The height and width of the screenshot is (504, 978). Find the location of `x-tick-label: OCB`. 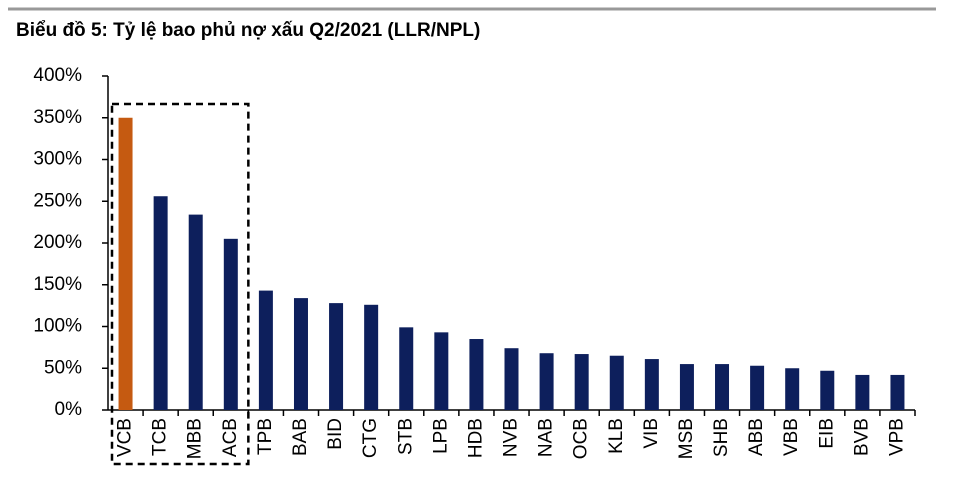

x-tick-label: OCB is located at coordinates (581, 438).